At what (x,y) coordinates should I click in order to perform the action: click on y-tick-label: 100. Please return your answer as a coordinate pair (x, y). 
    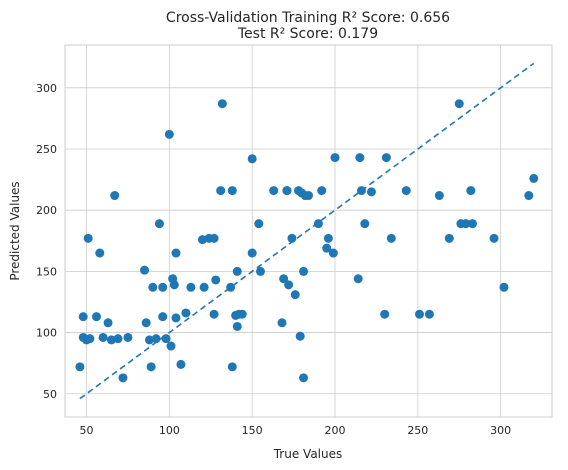
    Looking at the image, I should click on (46, 333).